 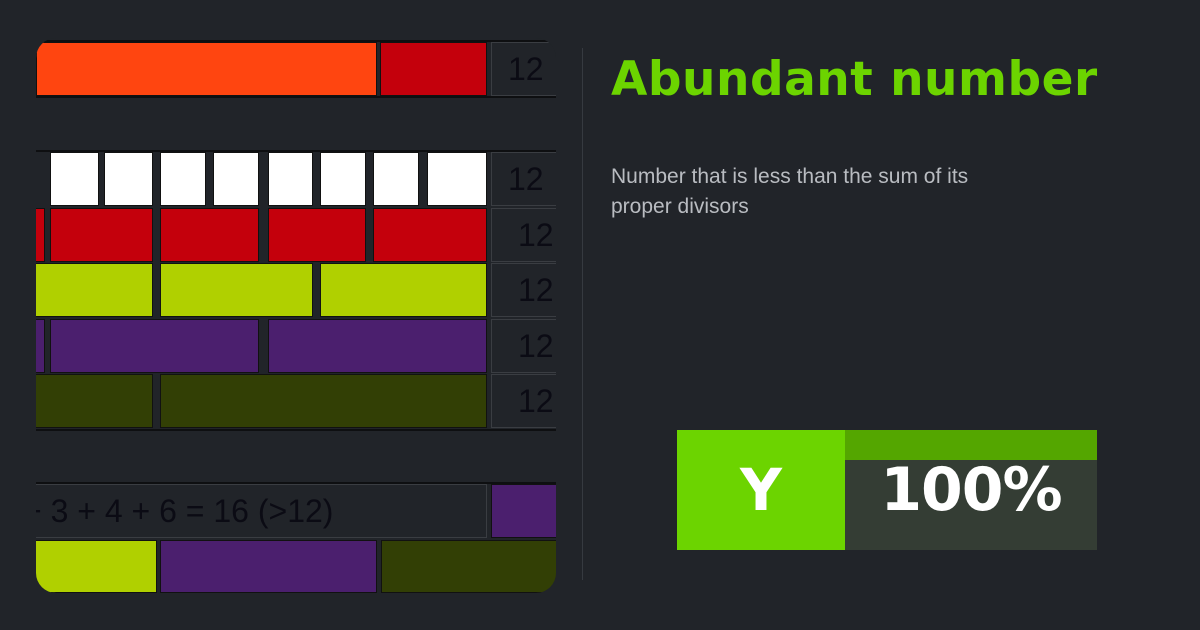 What do you see at coordinates (761, 490) in the screenshot?
I see `badge-letter: Y` at bounding box center [761, 490].